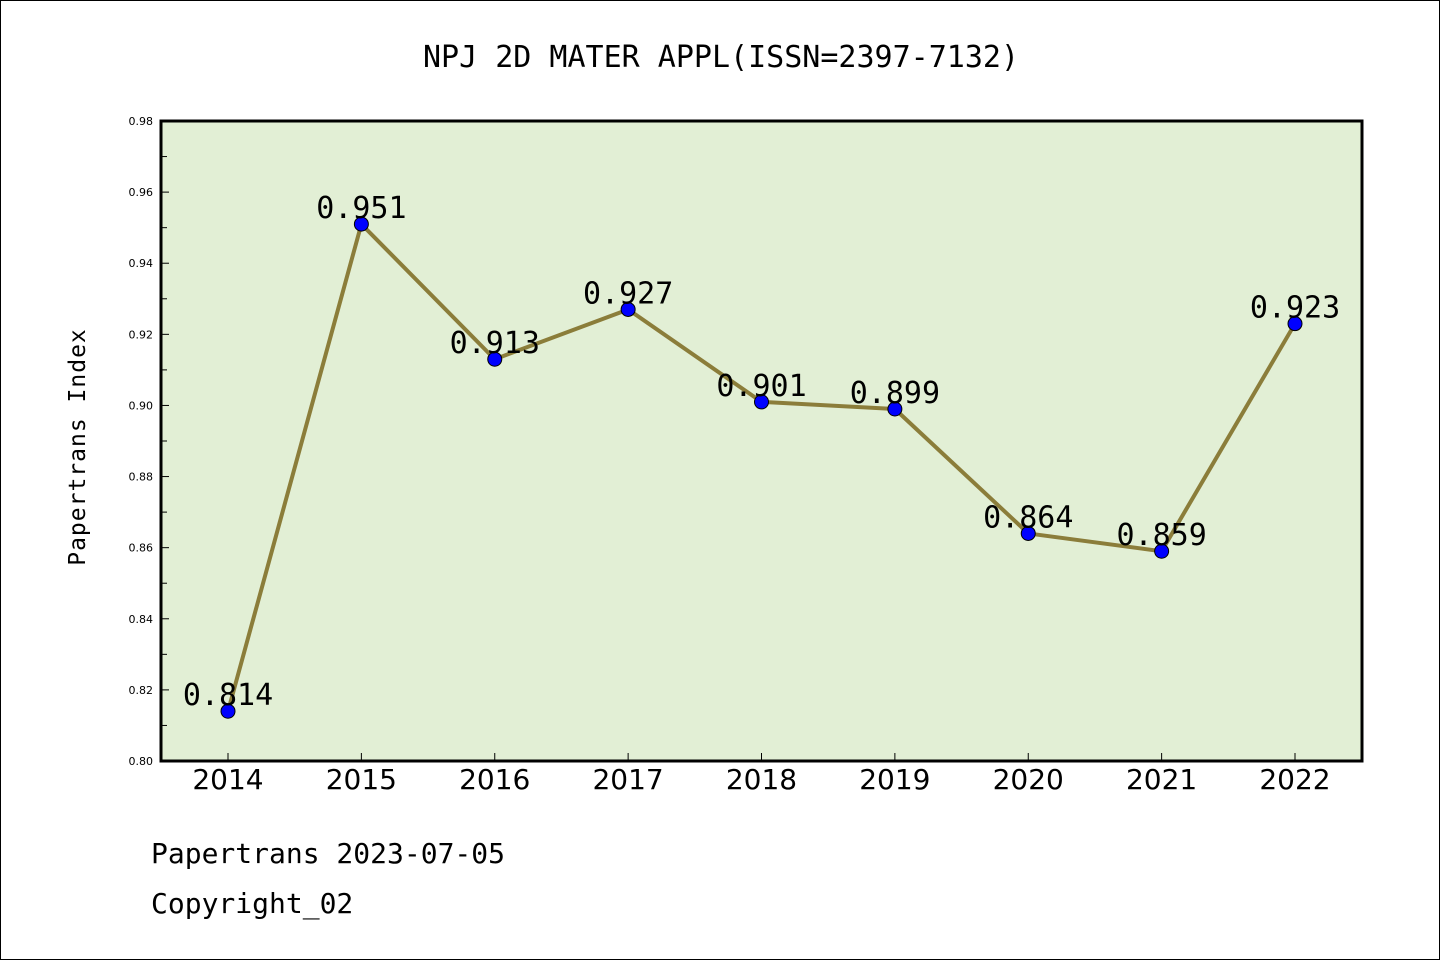 The height and width of the screenshot is (961, 1440). What do you see at coordinates (761, 779) in the screenshot?
I see `x-tick-label: 2018` at bounding box center [761, 779].